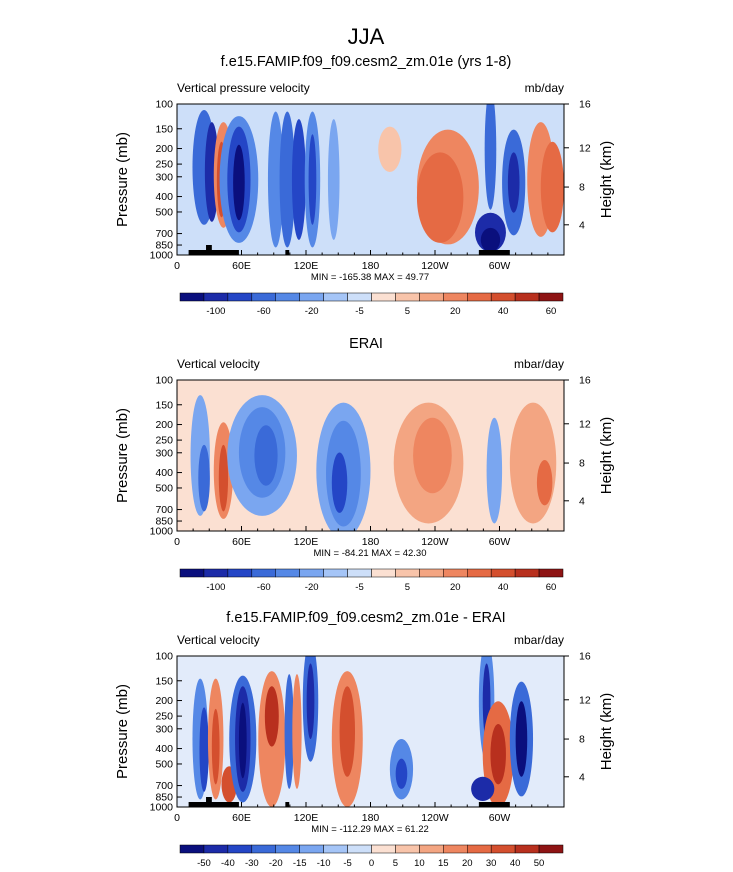 This screenshot has width=733, height=872. What do you see at coordinates (164, 177) in the screenshot?
I see `y-tick-label: 300` at bounding box center [164, 177].